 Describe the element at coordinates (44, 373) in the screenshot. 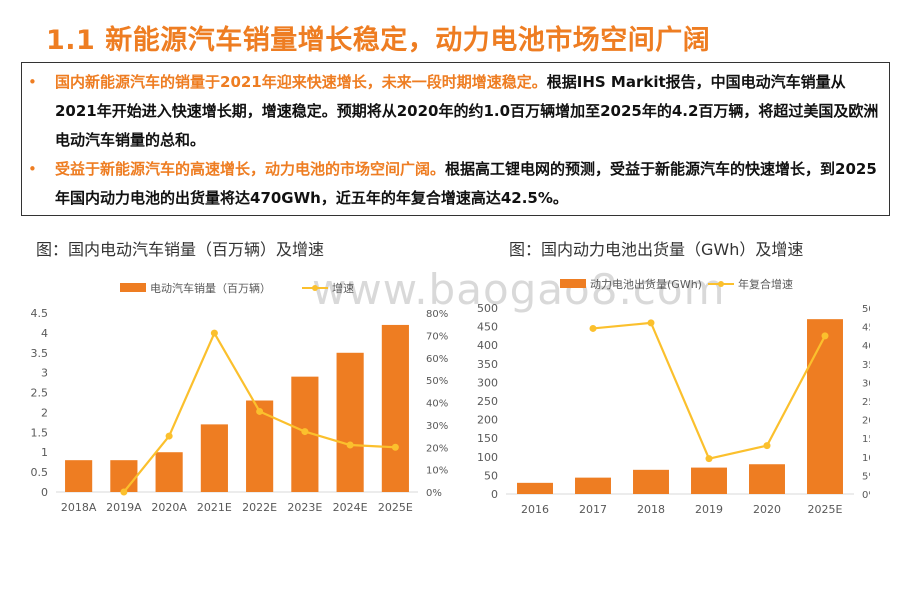

I see `y-left-tick-label: 3` at that location.